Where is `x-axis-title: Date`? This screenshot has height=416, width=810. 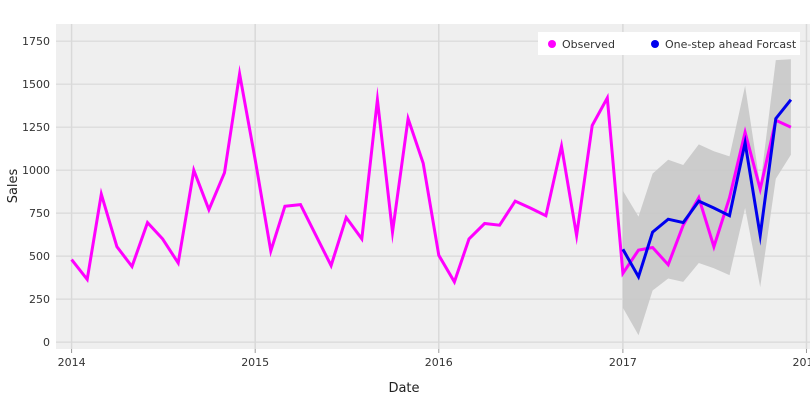
x-axis-title: Date is located at coordinates (403, 388).